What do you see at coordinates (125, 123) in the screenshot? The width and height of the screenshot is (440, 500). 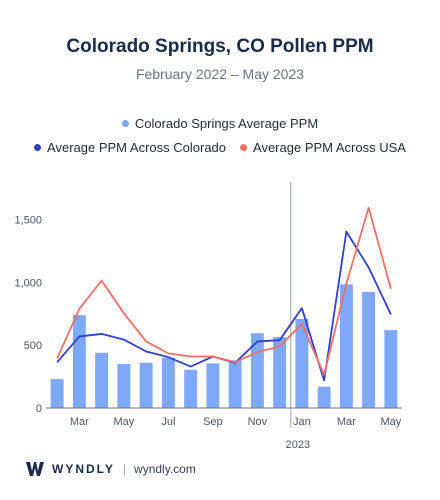 I see `legend-marker-bars` at bounding box center [125, 123].